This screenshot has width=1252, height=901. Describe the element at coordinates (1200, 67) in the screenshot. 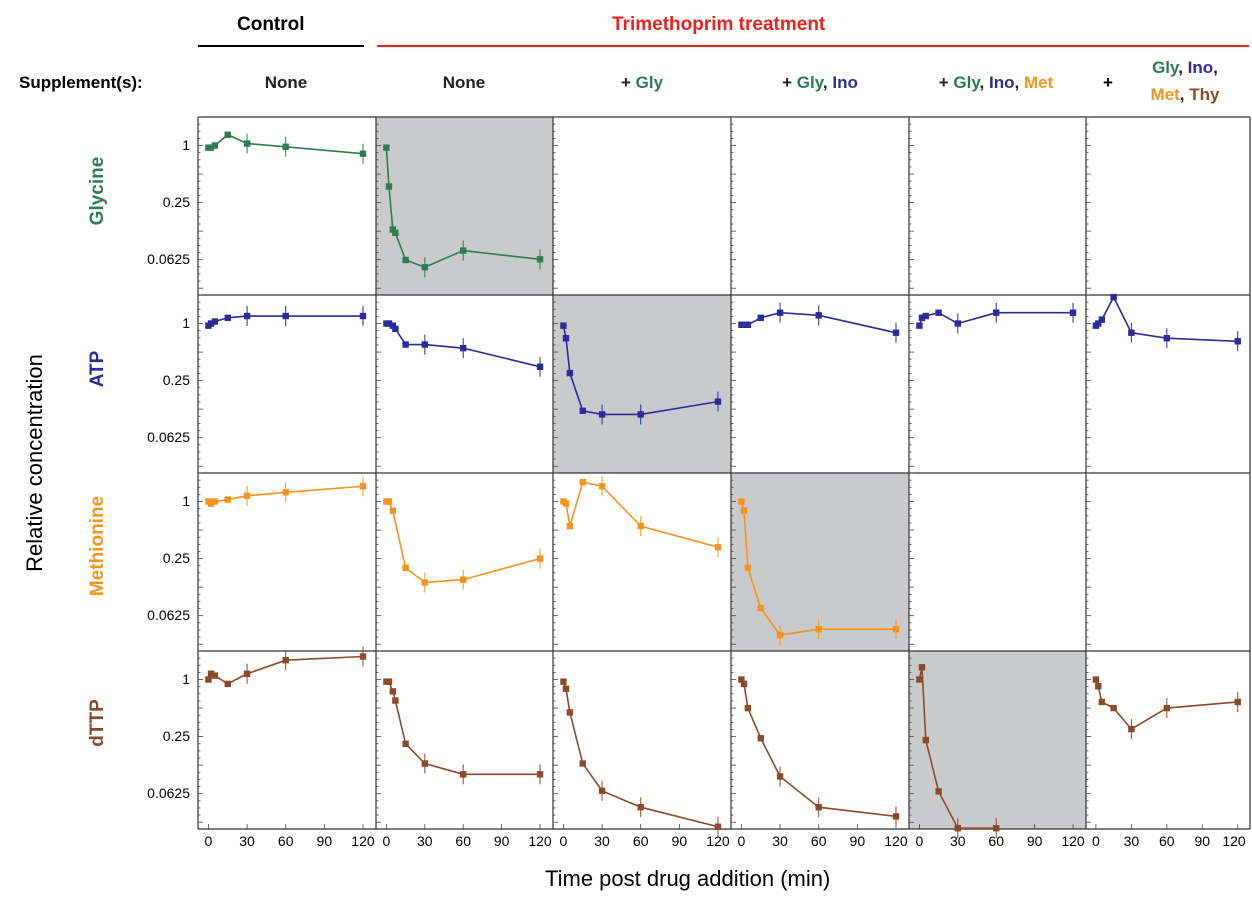

I see `supplement-text: Ino` at that location.